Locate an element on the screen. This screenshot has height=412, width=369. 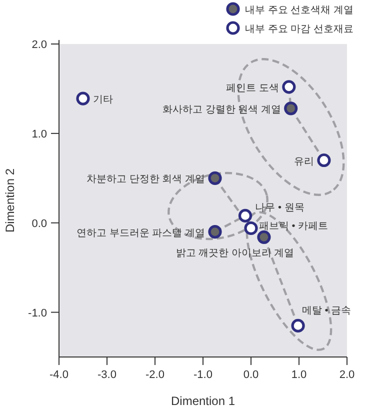
legend-label: 내부 주요 마감 선호재료 is located at coordinates (299, 29).